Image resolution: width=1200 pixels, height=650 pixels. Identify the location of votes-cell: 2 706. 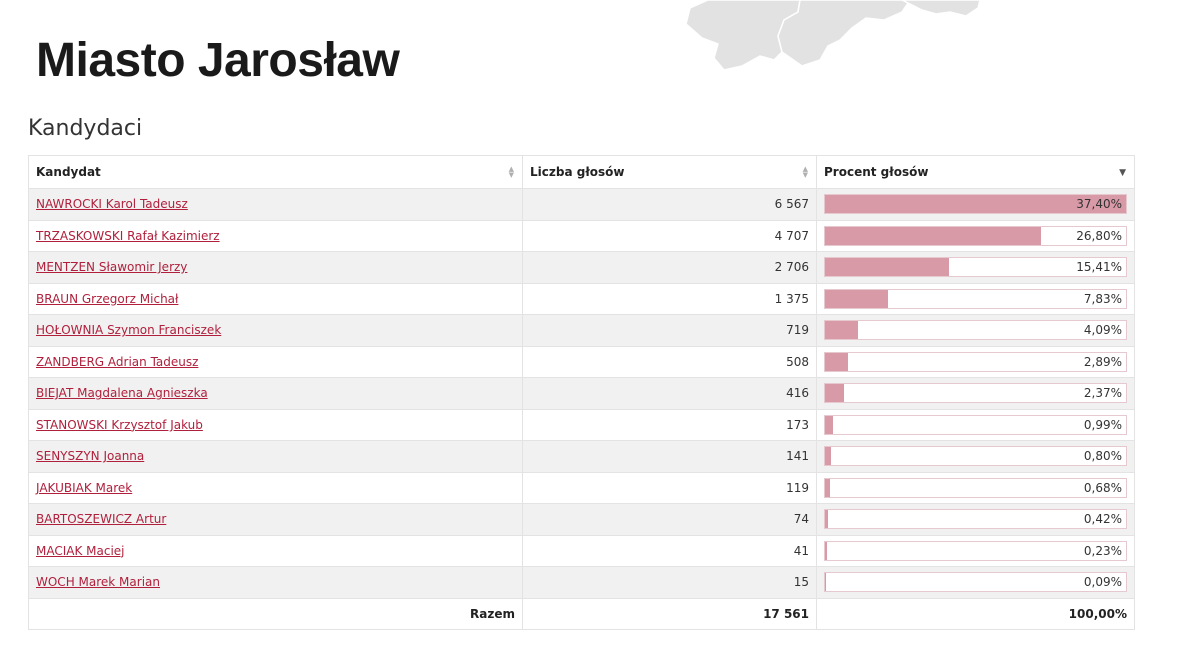
(669, 267).